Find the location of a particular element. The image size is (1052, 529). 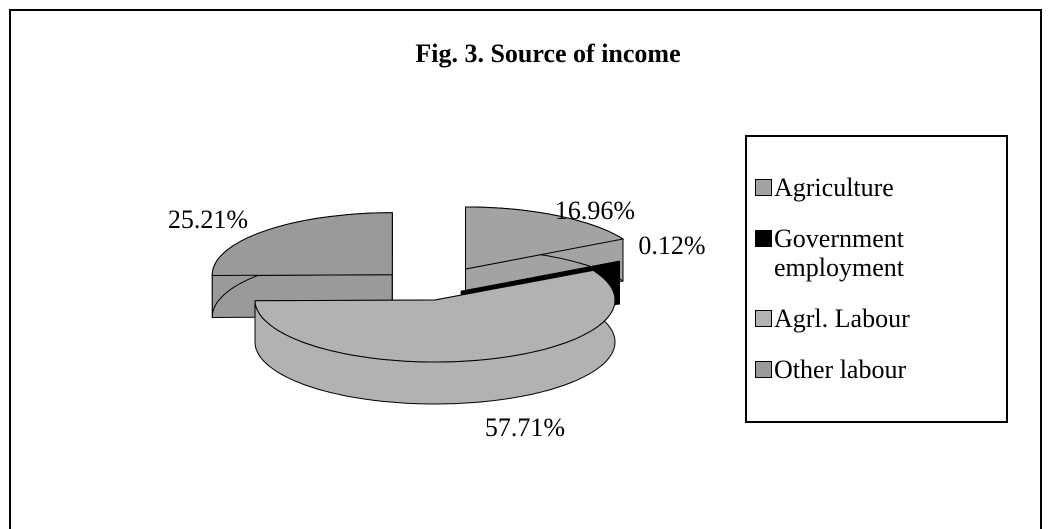

data-label: 25.21% is located at coordinates (208, 219).